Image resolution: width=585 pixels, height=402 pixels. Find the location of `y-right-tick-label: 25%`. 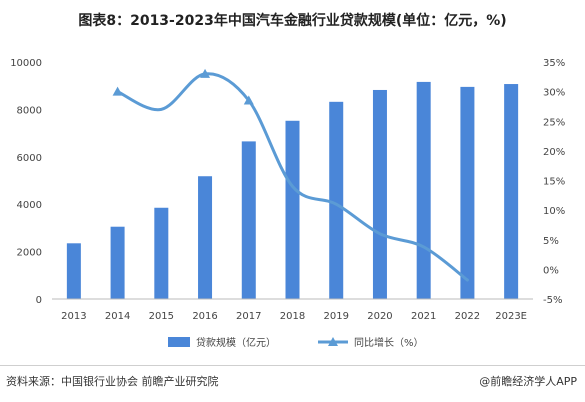

y-right-tick-label: 25% is located at coordinates (554, 122).